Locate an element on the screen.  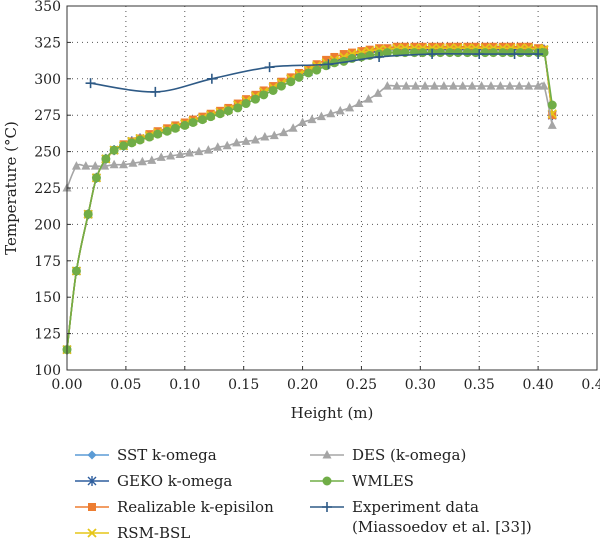
legend-label: WMLES is located at coordinates (383, 481).